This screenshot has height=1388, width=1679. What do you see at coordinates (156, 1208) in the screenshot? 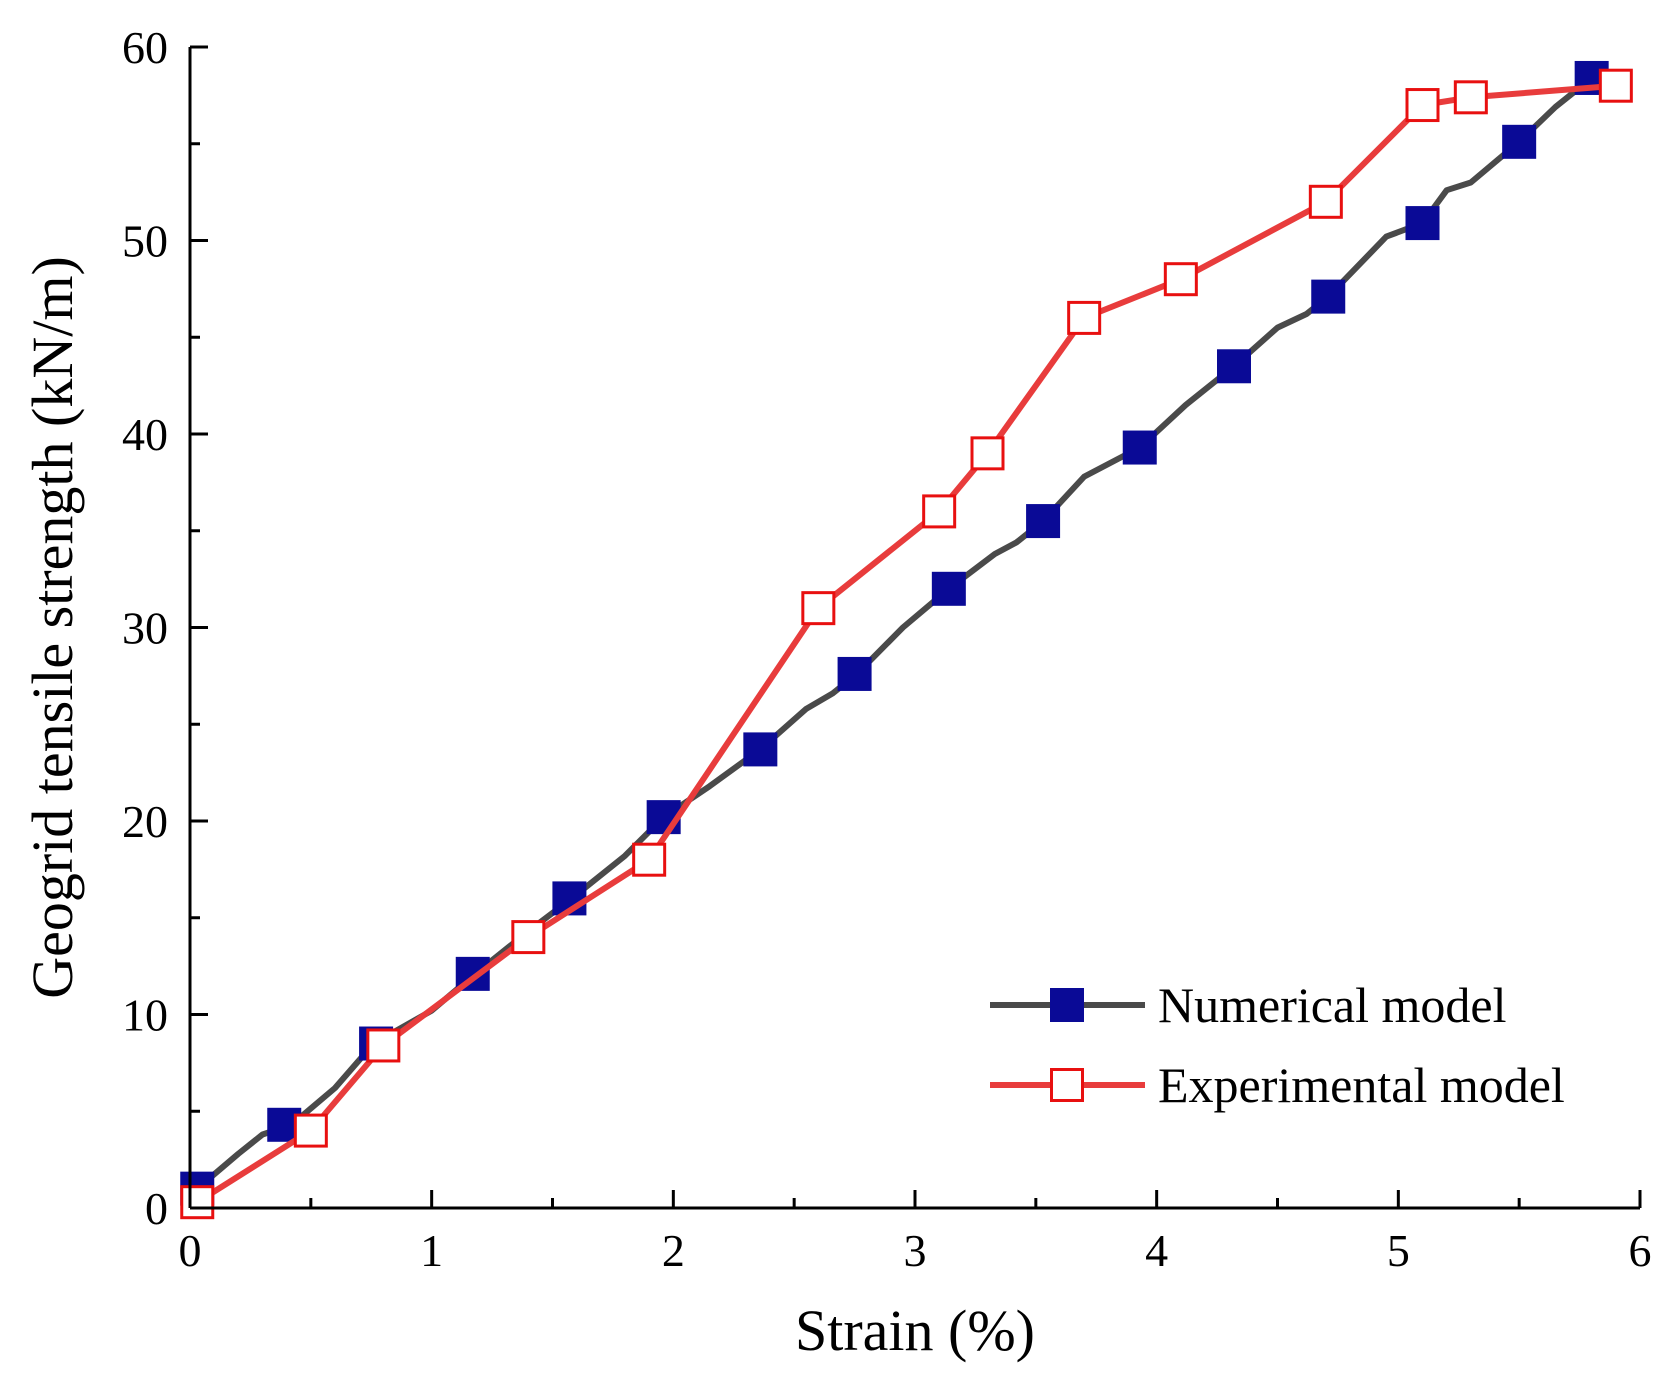
I see `y-tick-label: 0` at bounding box center [156, 1208].